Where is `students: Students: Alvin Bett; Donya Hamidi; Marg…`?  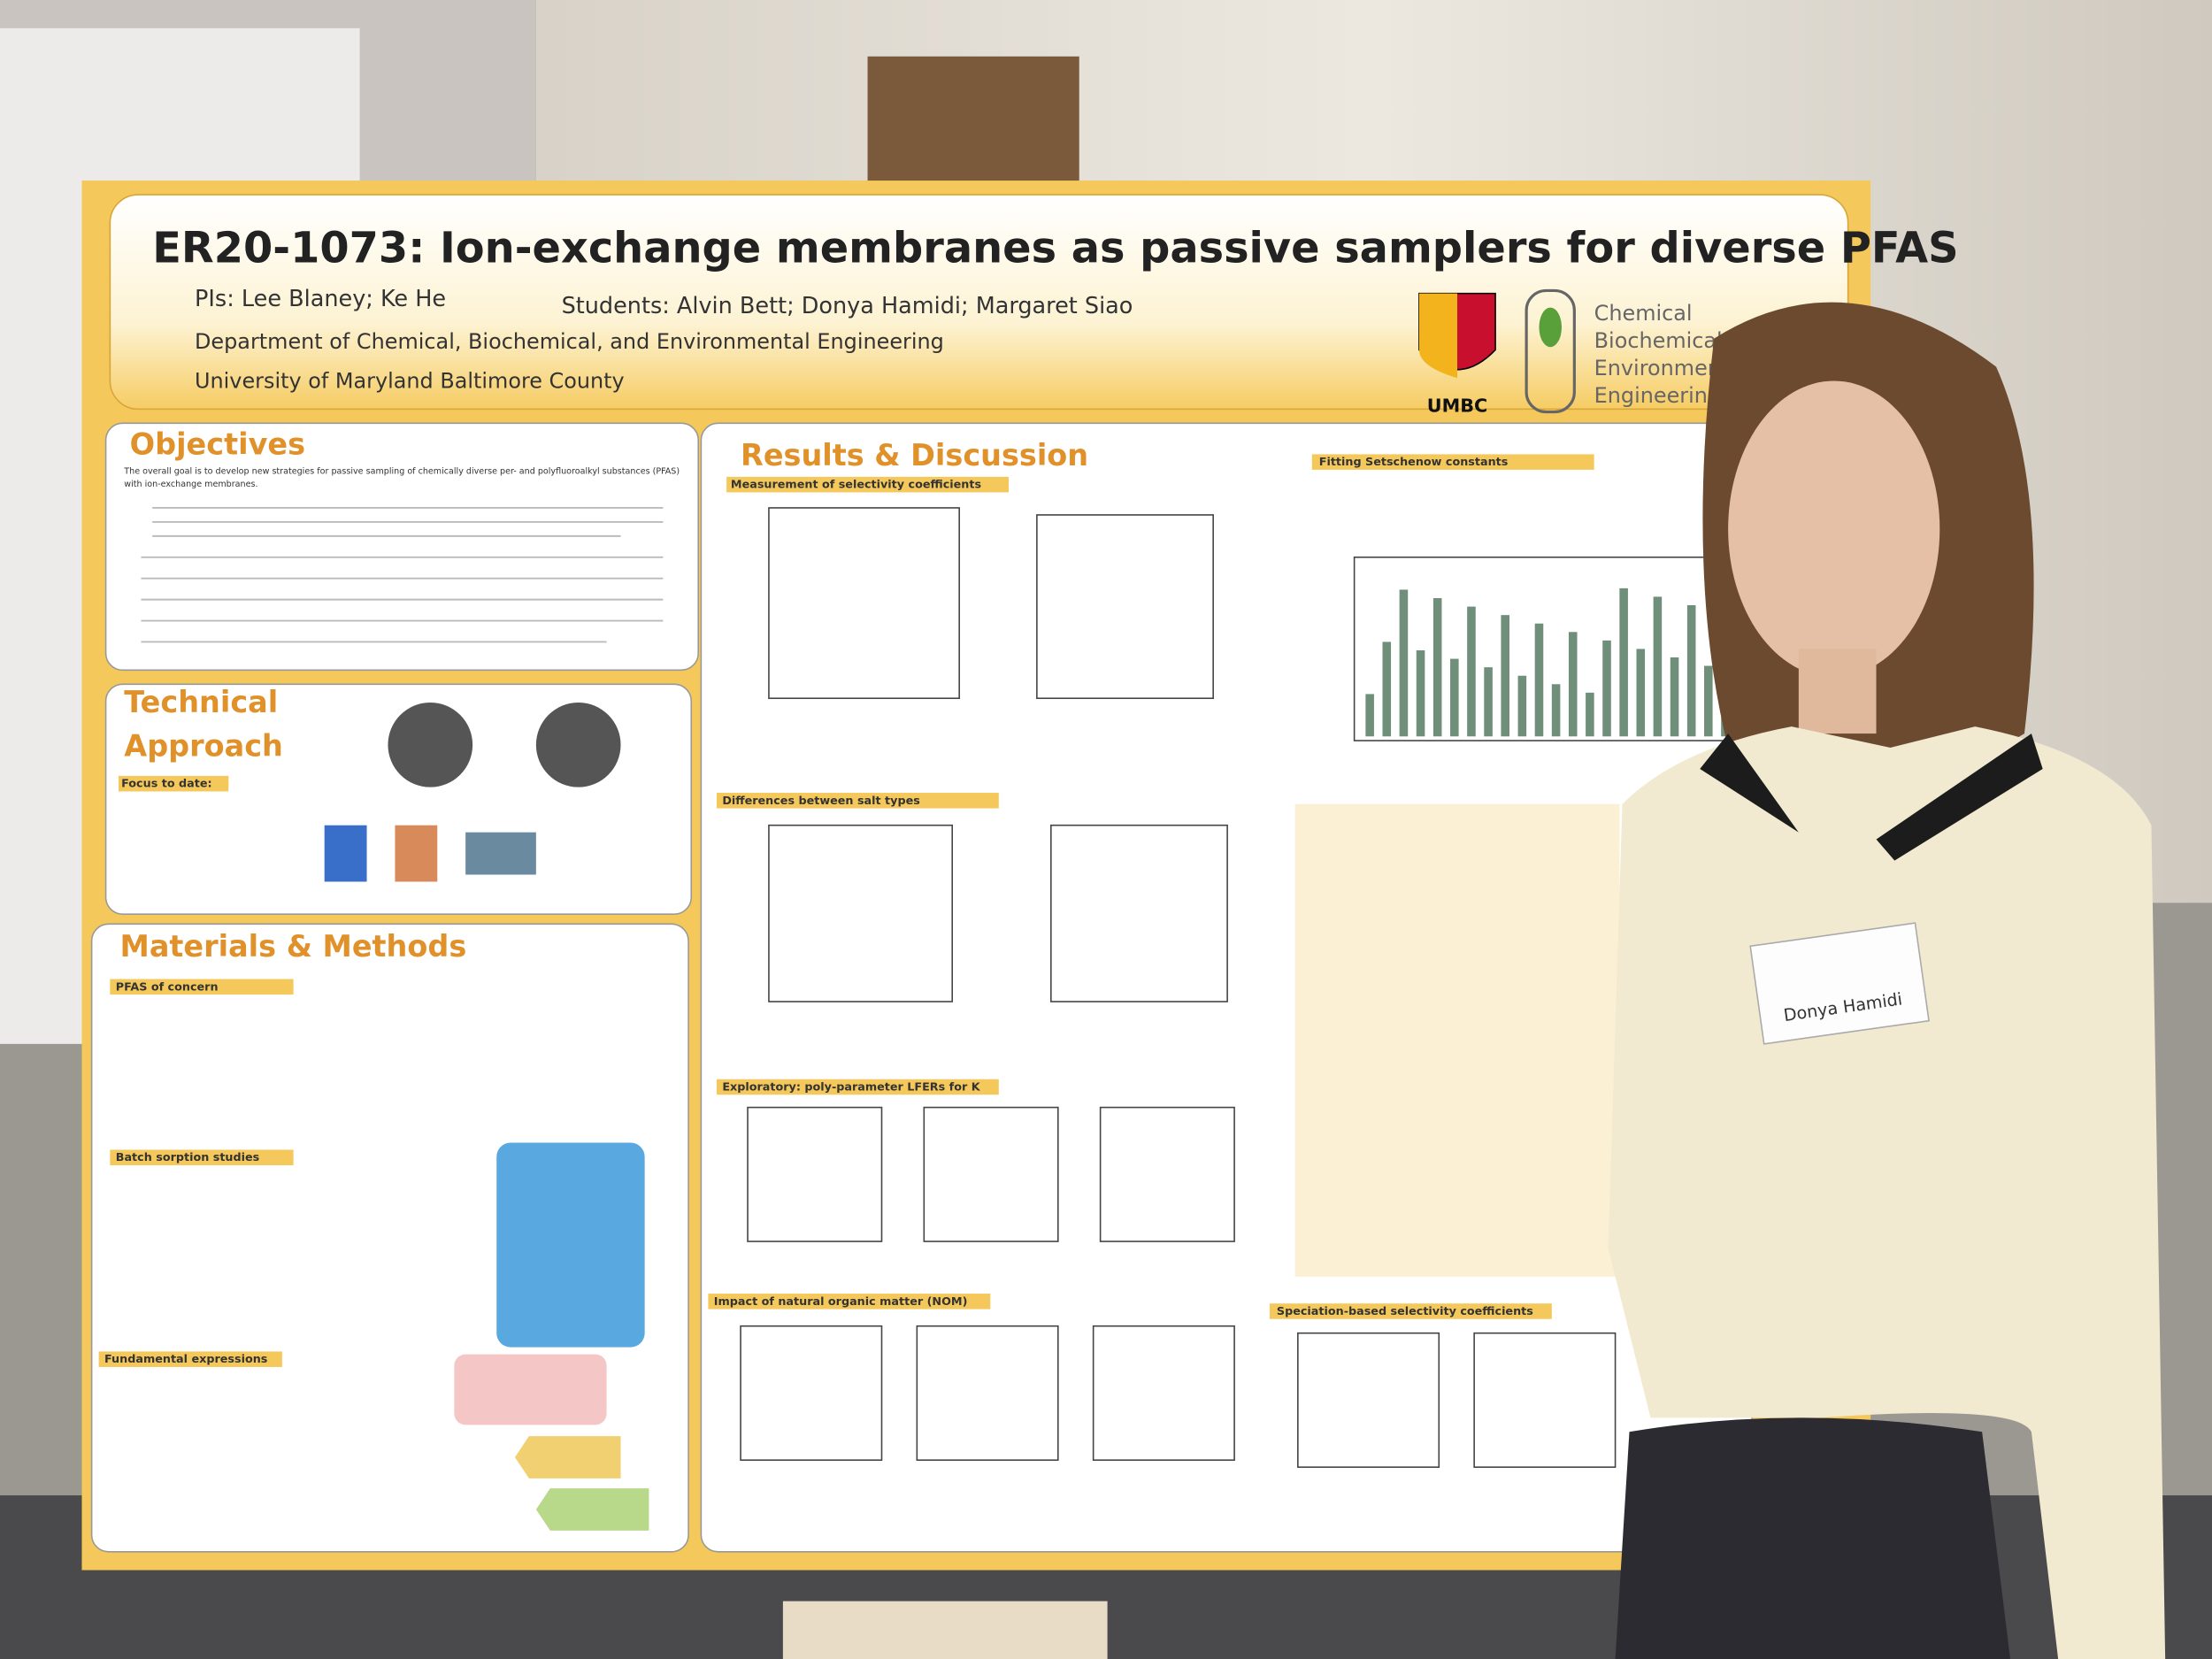
students: Students: Alvin Bett; Donya Hamidi; Marg… is located at coordinates (848, 306).